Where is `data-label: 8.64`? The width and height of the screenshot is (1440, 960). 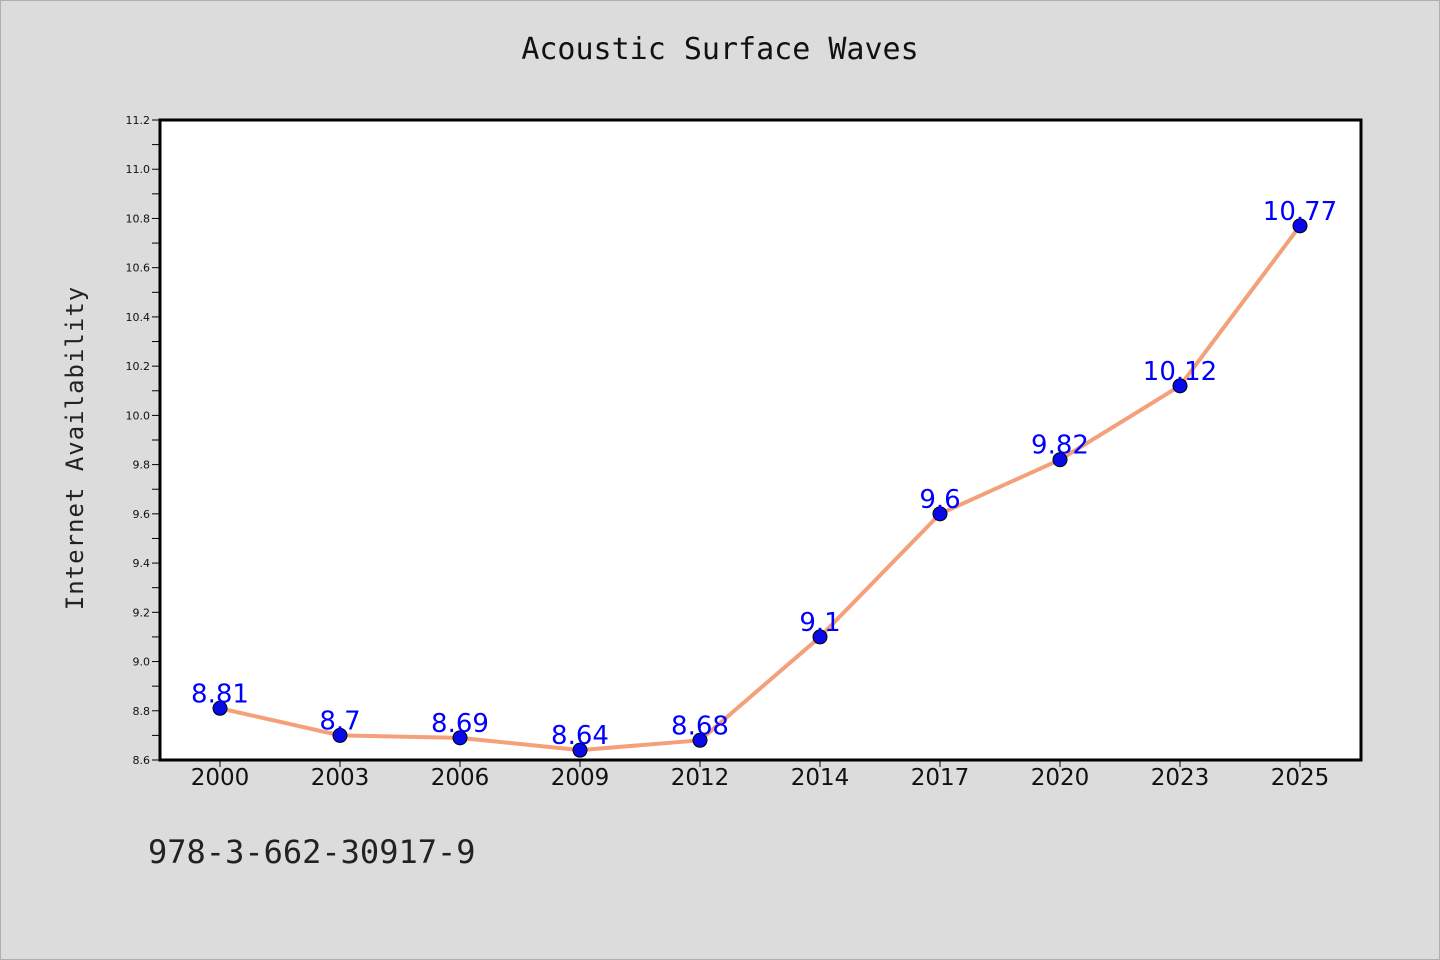 data-label: 8.64 is located at coordinates (580, 736).